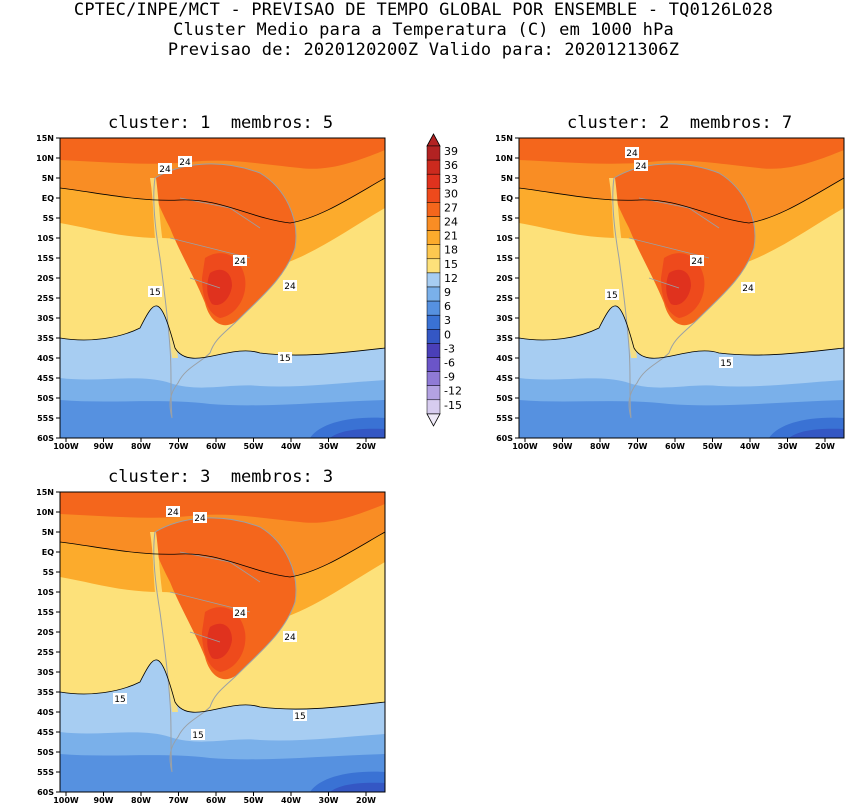  I want to click on colorbar-label: -3, so click(449, 348).